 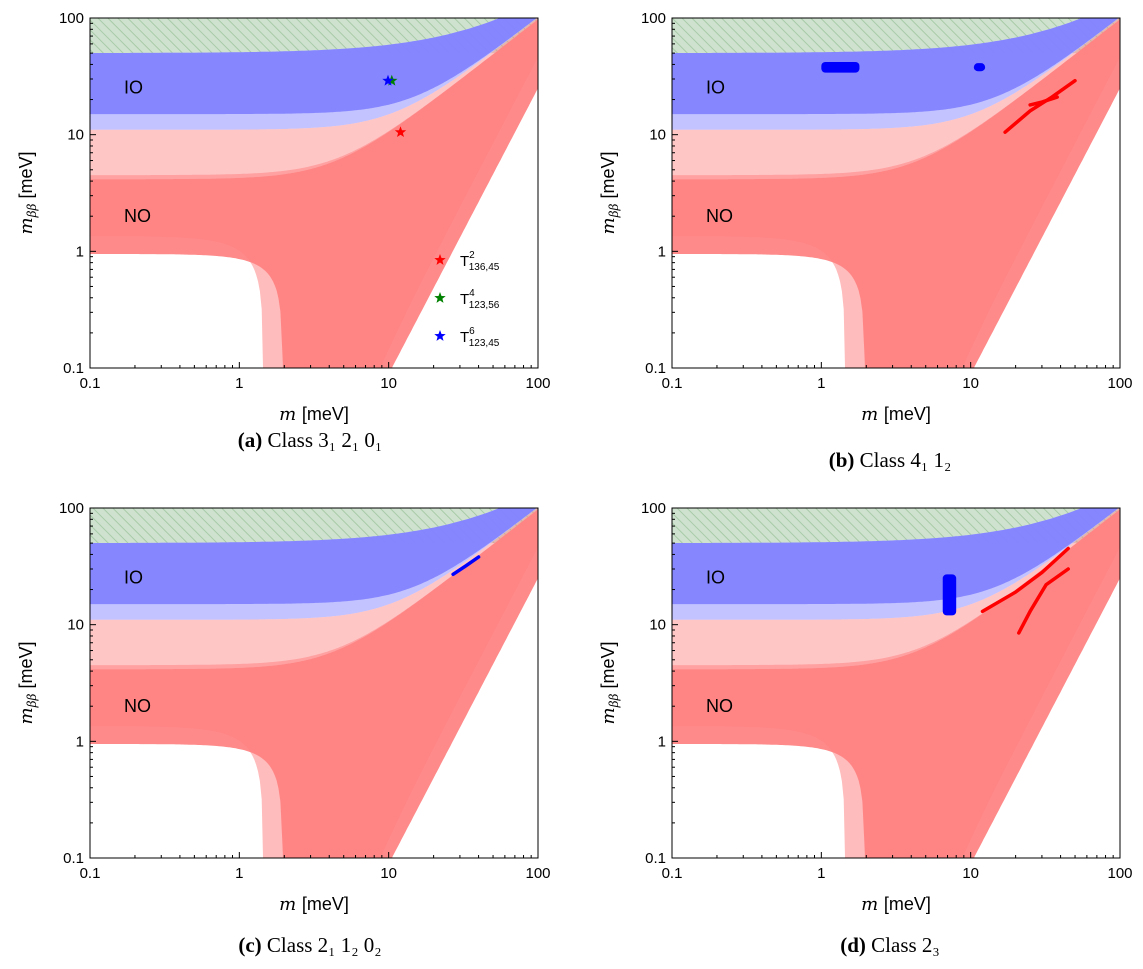 I want to click on legend-entry: T4 123,56, so click(x=480, y=299).